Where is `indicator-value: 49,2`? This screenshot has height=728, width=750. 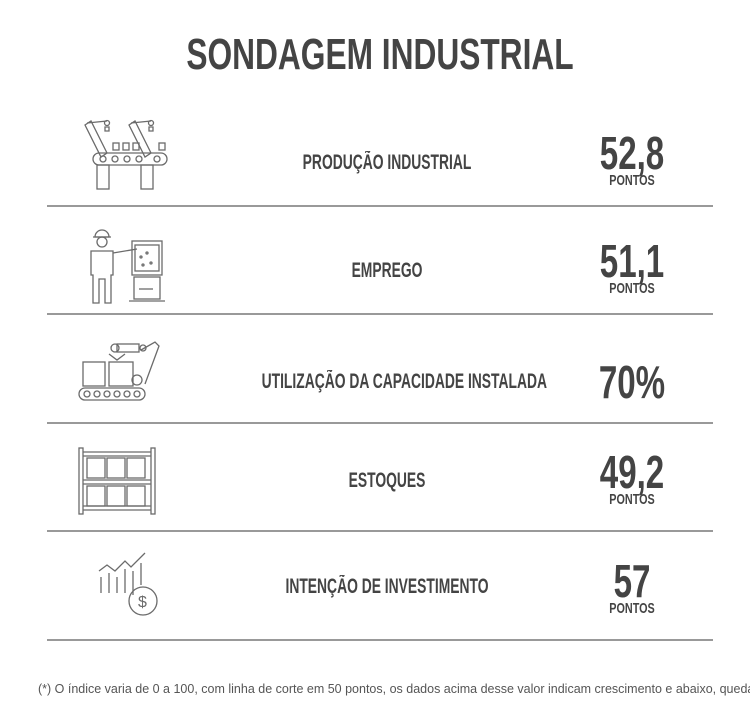 indicator-value: 49,2 is located at coordinates (632, 472).